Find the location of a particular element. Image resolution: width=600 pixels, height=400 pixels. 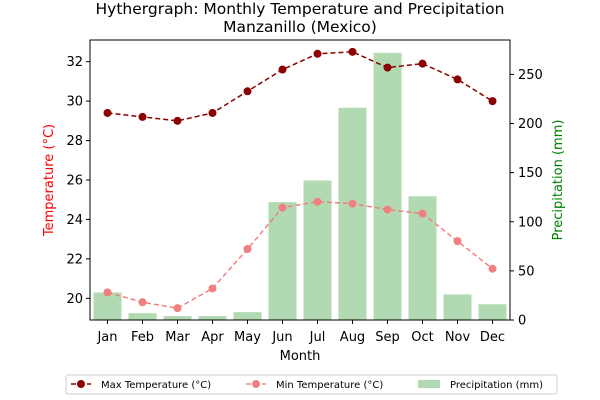

left-temperature-axis: 20 22 24 26 28 30 32 is located at coordinates (78, 181).